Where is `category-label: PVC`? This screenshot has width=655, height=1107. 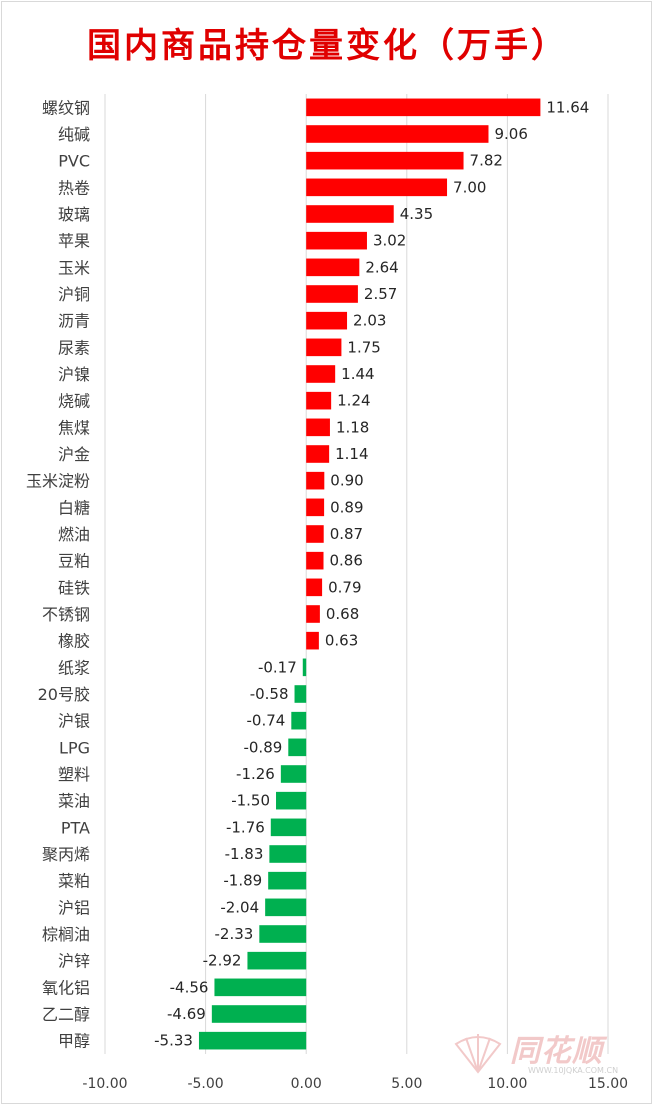 category-label: PVC is located at coordinates (74, 161).